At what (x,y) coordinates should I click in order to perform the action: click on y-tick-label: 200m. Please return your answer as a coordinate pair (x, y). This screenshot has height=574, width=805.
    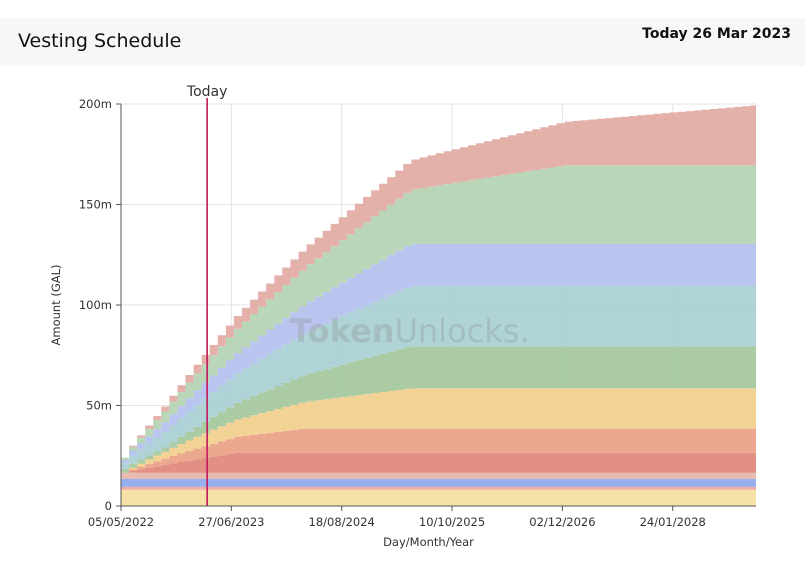
    Looking at the image, I should click on (95, 104).